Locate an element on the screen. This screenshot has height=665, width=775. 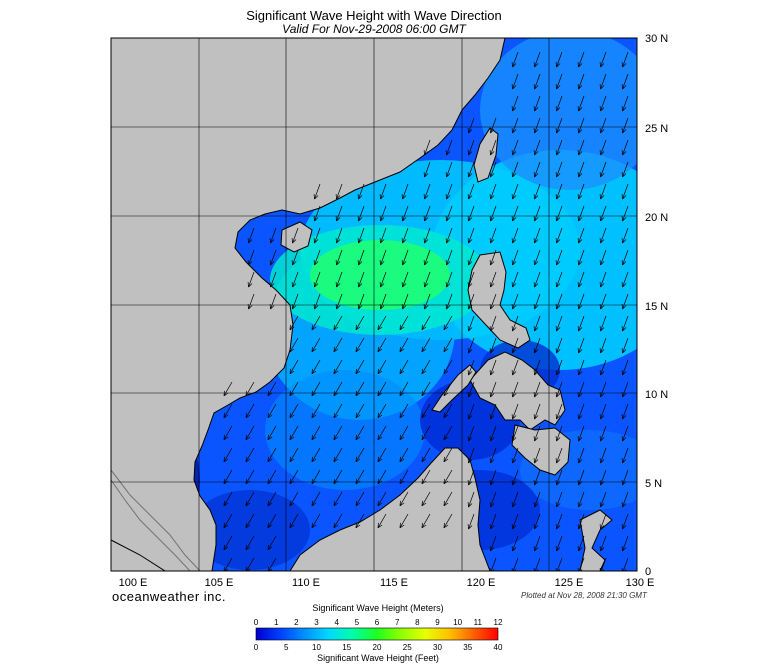
colorbar-feet-tick: 0 is located at coordinates (256, 647).